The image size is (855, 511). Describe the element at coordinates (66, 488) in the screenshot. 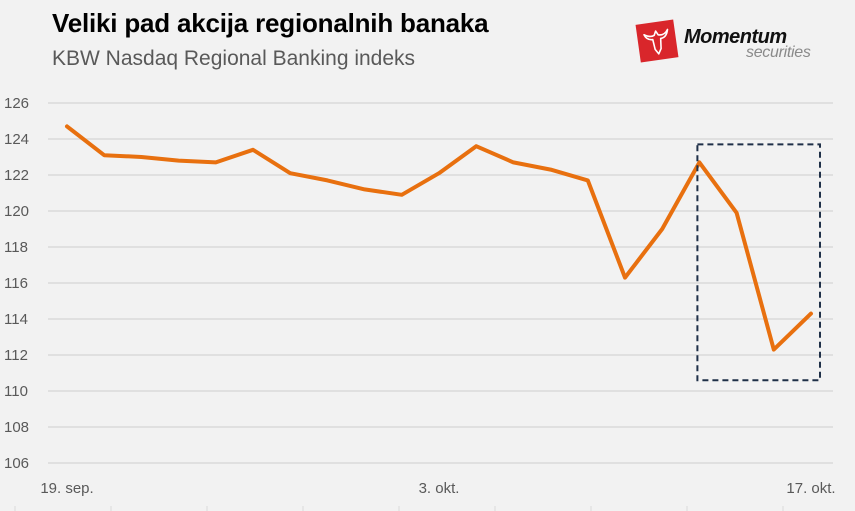

I see `x-tick-label: 19. sep.` at that location.